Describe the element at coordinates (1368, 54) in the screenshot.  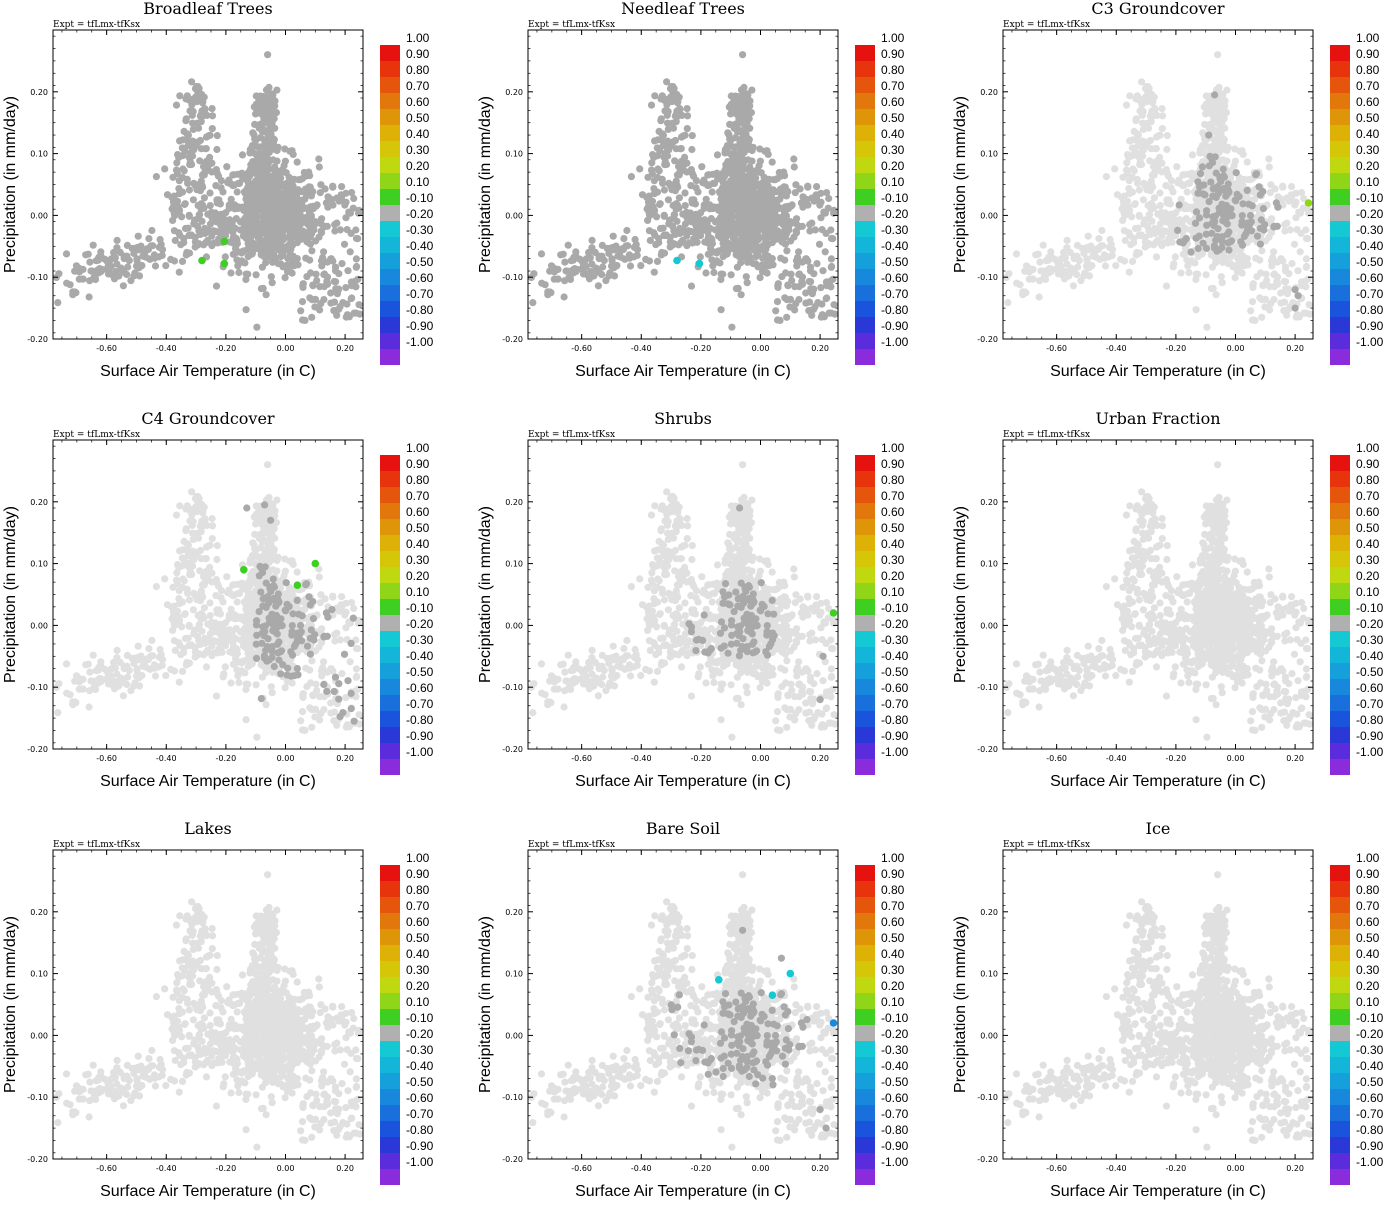
I see `colorbar-label: 0.90` at that location.